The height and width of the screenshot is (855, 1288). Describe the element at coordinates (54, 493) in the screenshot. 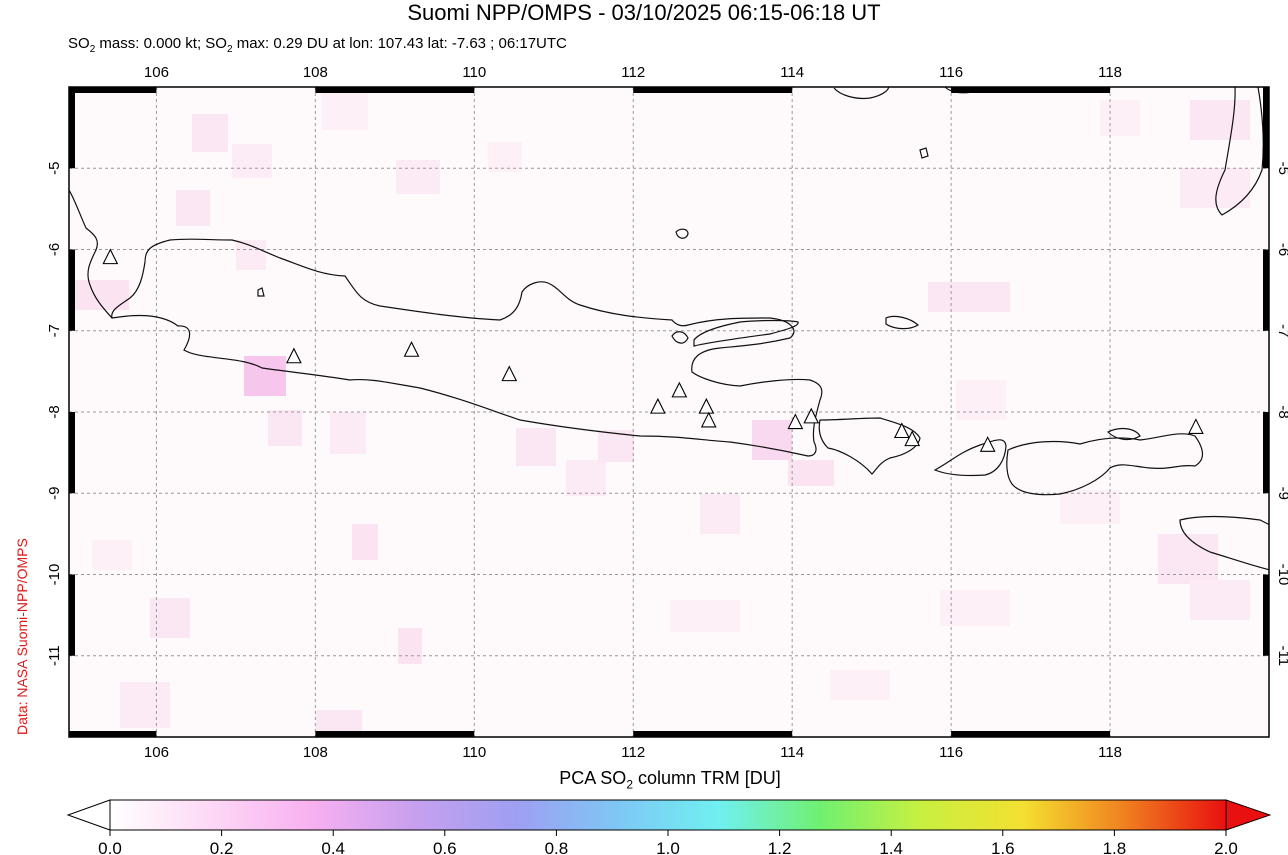

I see `lat-tick-label-left: -9` at that location.